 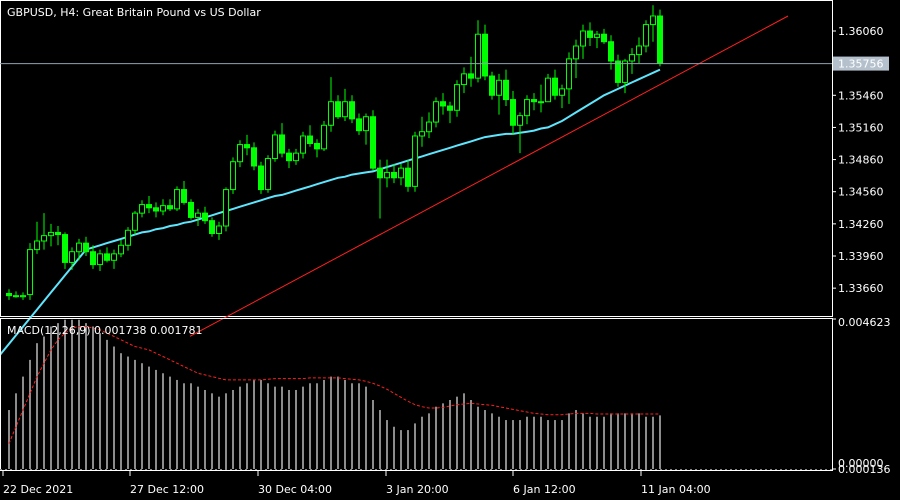 I want to click on current-price-box, so click(x=861, y=63).